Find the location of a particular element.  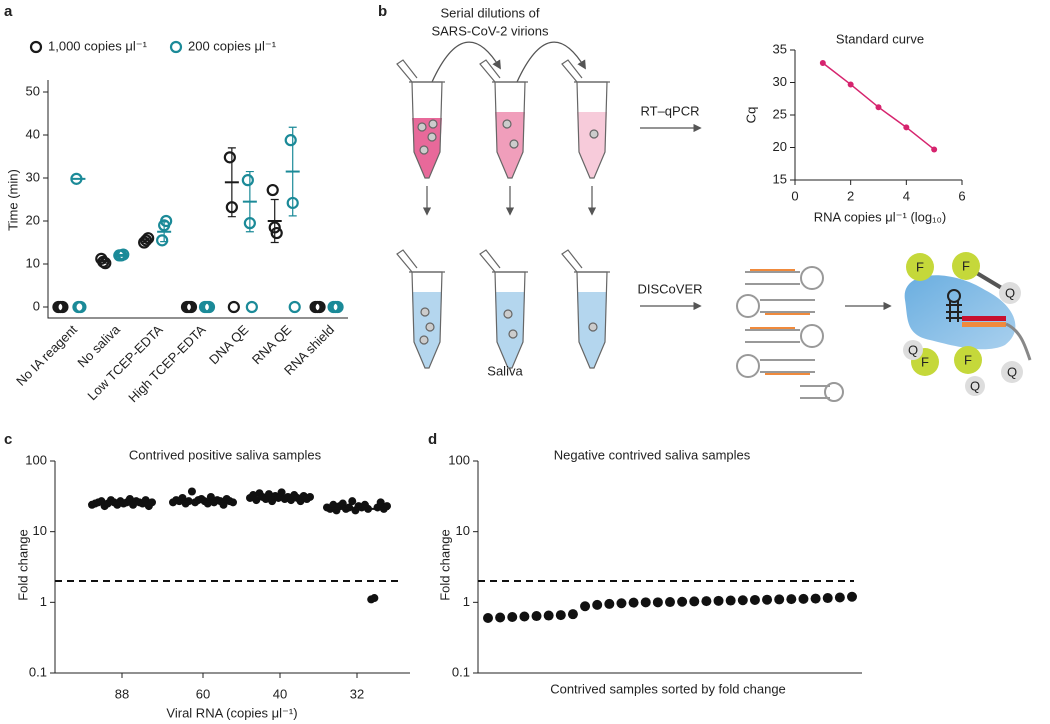

x-tick-label: High TCEP-EDTA is located at coordinates (167, 364).